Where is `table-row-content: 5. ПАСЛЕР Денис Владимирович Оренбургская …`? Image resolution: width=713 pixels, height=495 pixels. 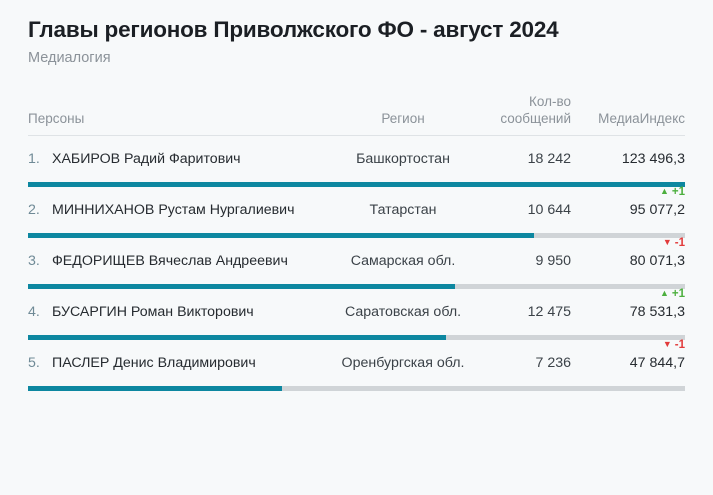 table-row-content: 5. ПАСЛЕР Денис Владимирович Оренбургская … is located at coordinates (356, 356).